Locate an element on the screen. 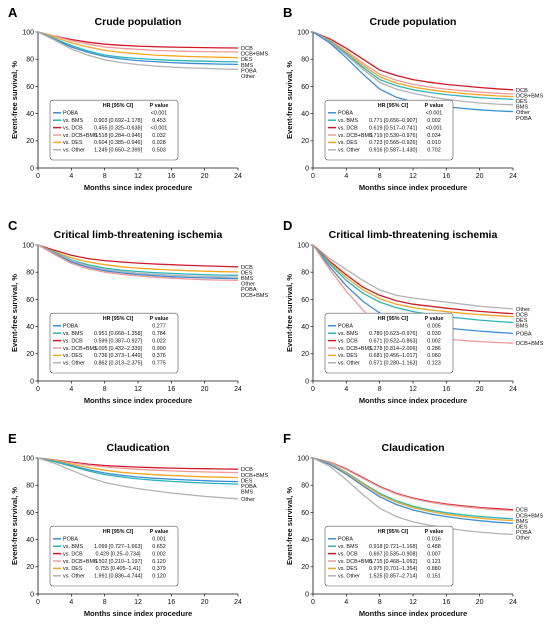 The height and width of the screenshot is (639, 550). hr-value: 1.005 [0.432–2.339] is located at coordinates (118, 349).